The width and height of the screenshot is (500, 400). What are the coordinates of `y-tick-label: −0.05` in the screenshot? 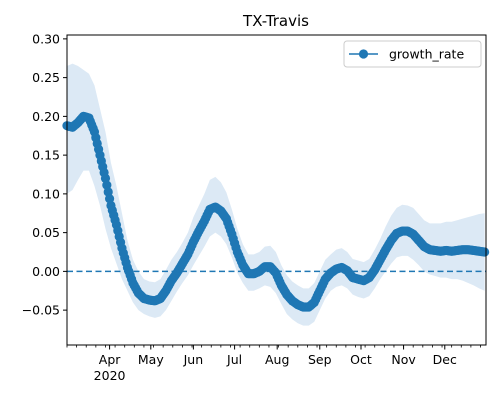 It's located at (41, 310).